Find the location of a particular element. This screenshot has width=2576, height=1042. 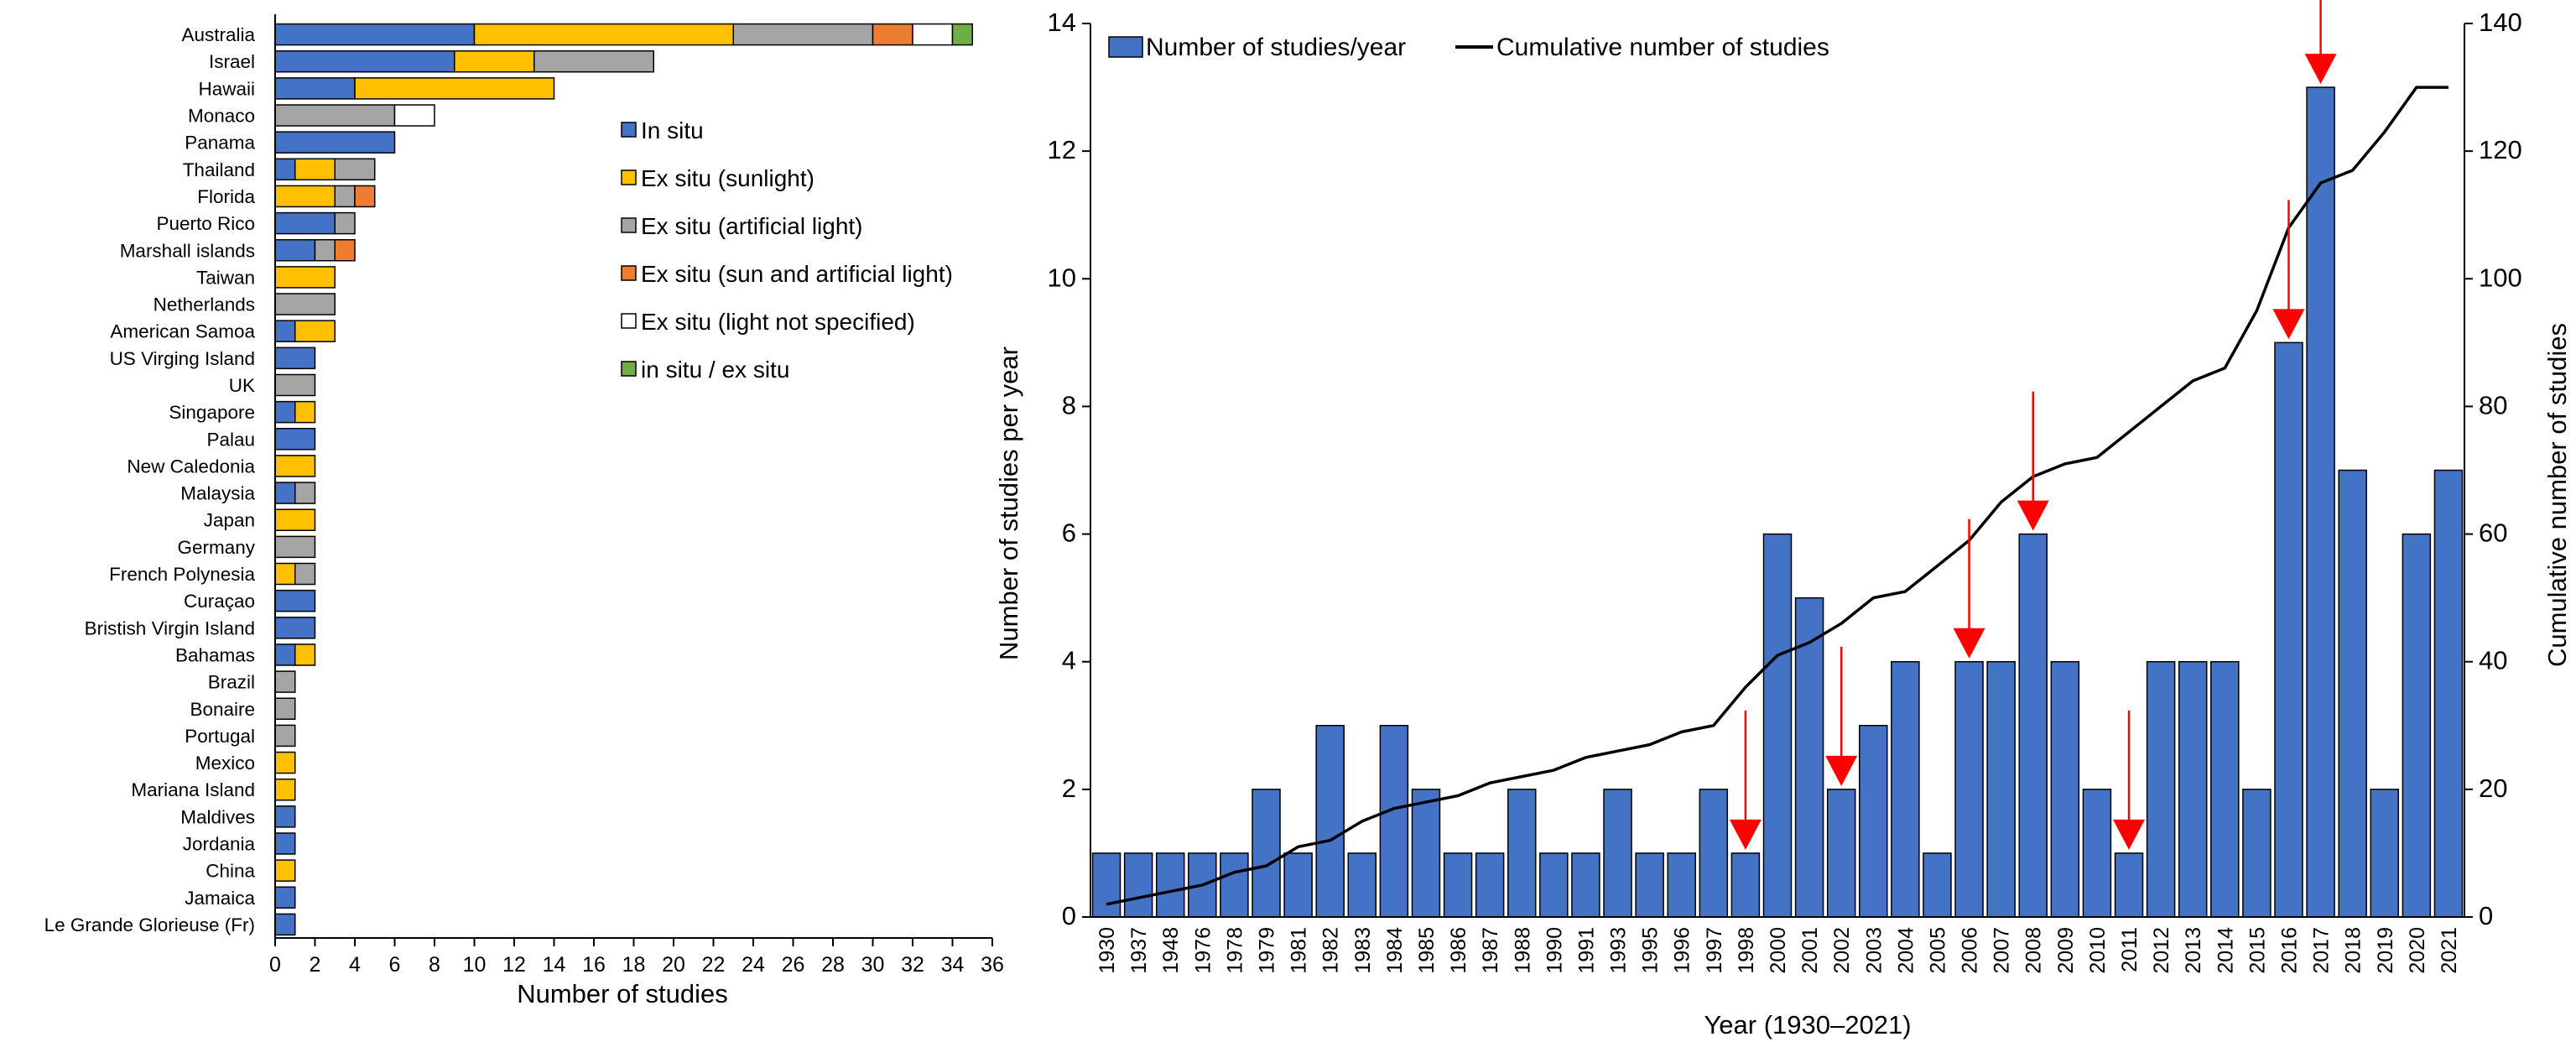

country-label: Germany is located at coordinates (216, 547).